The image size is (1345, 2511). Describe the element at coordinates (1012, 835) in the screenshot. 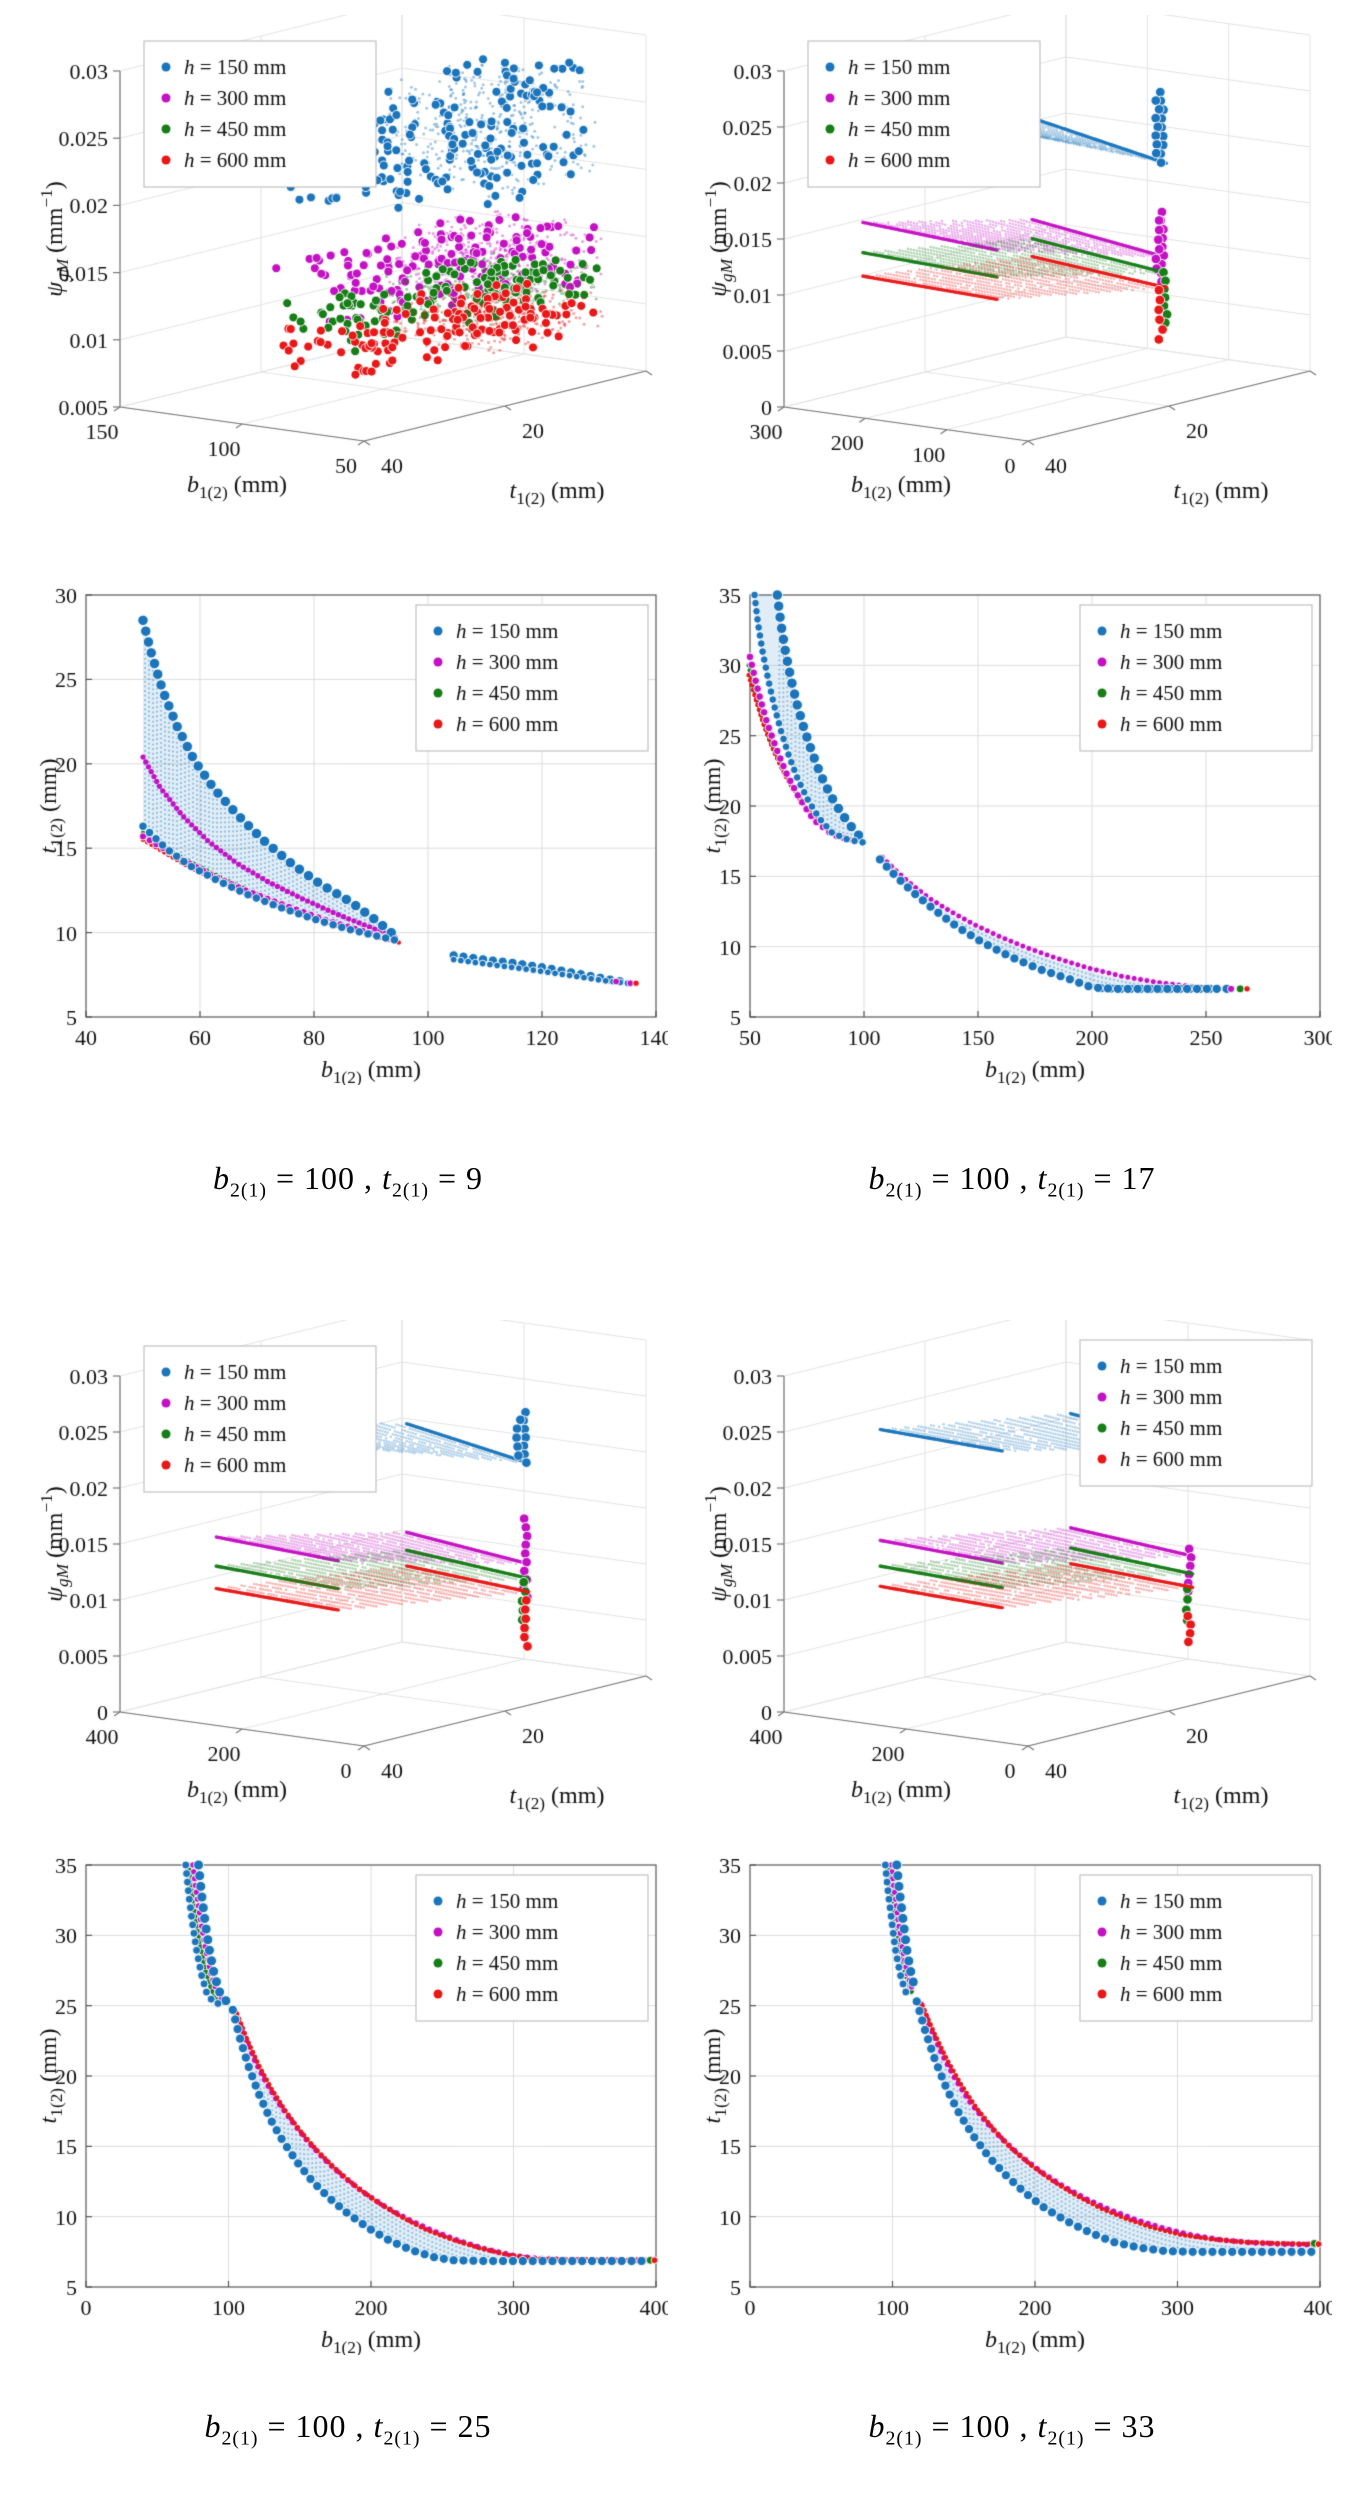

I see `plot-2d-b100-t17` at that location.